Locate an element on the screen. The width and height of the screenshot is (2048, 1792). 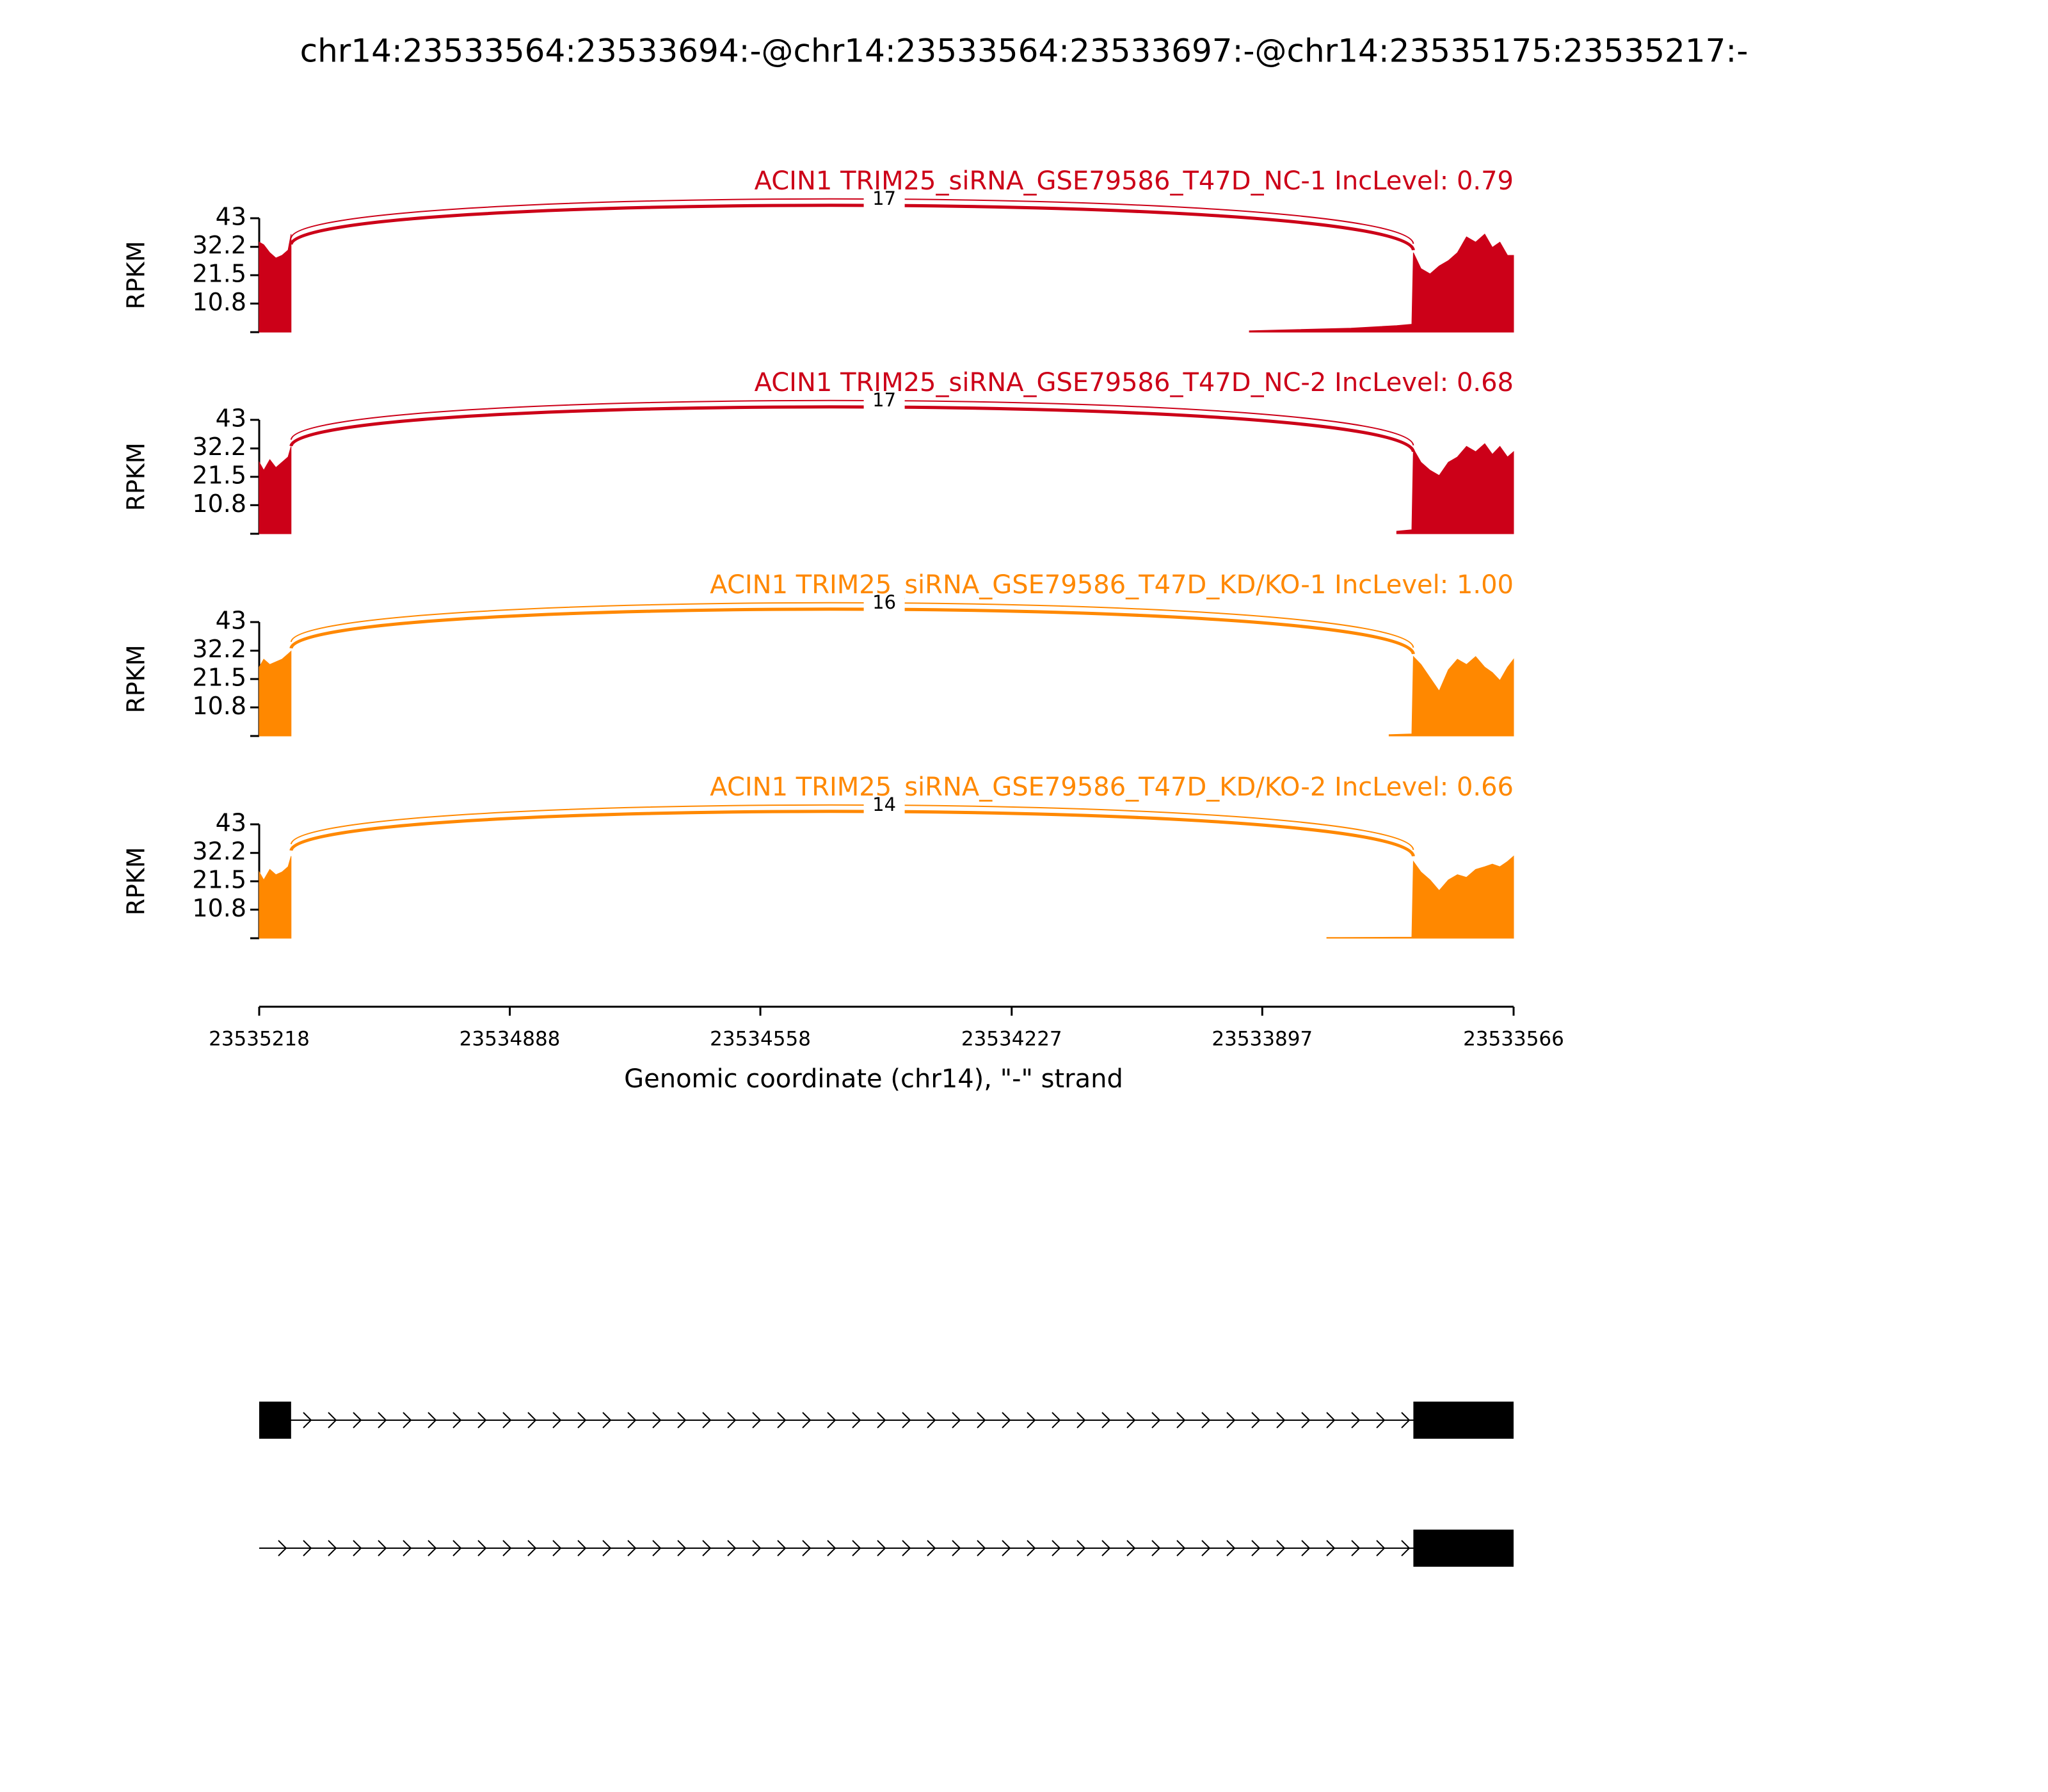
junction-label: 14 is located at coordinates (884, 804).